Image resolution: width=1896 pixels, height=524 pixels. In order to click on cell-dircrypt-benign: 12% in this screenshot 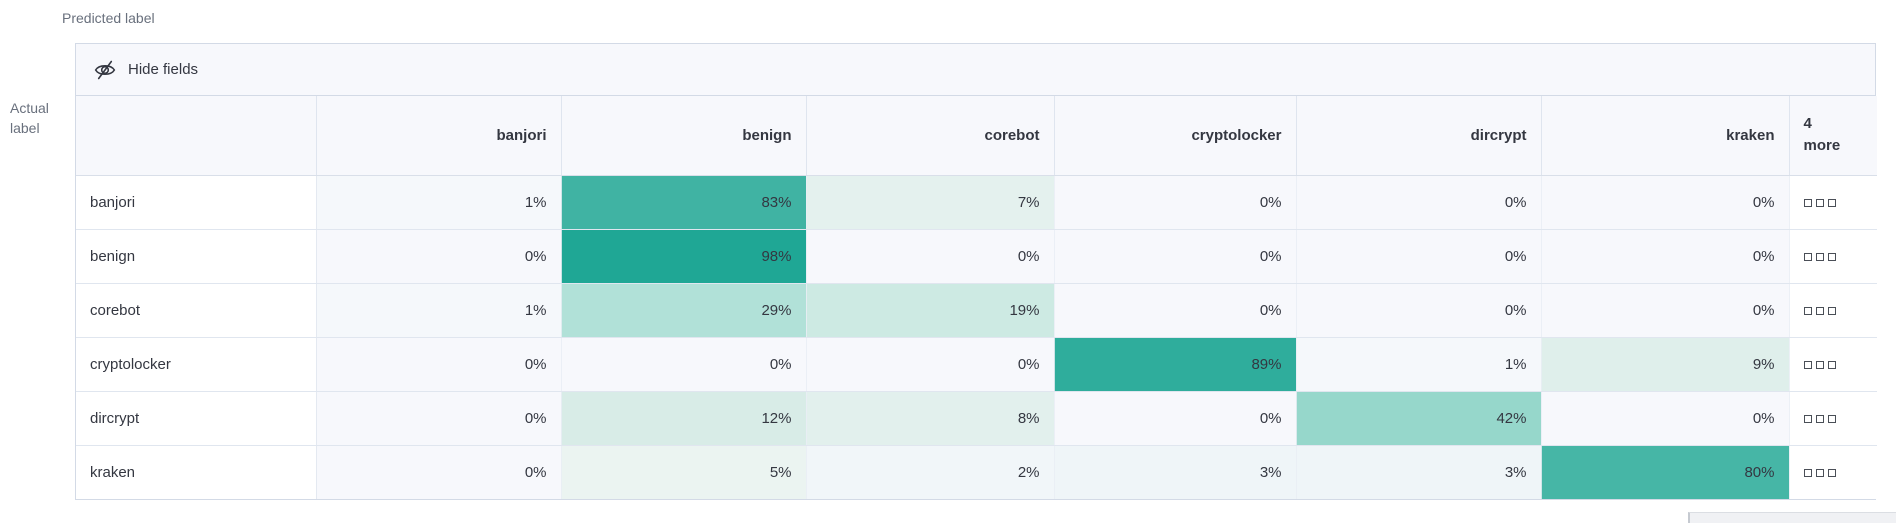, I will do `click(684, 418)`.